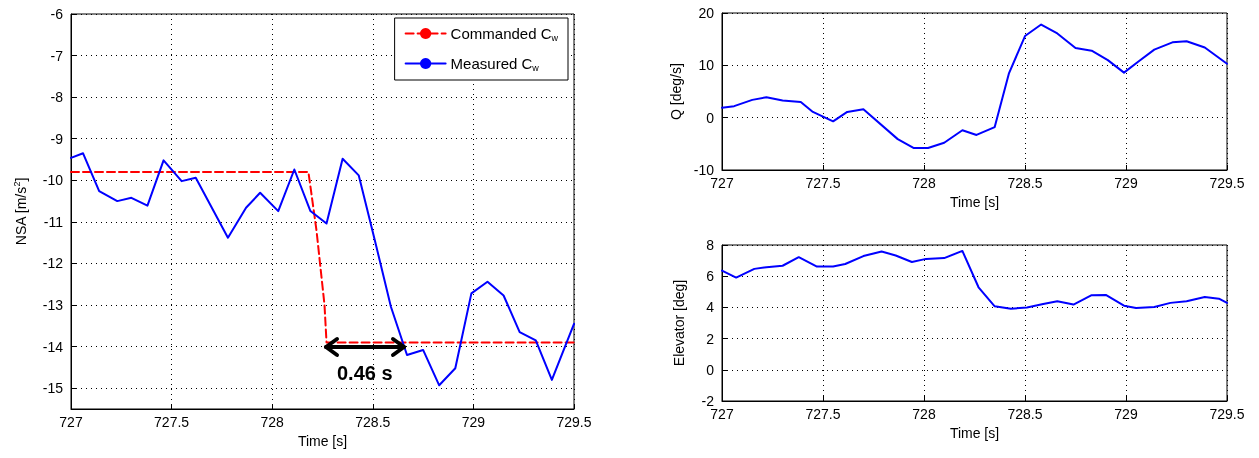 This screenshot has height=458, width=1259. What do you see at coordinates (53, 388) in the screenshot?
I see `y-tick-label: -15` at bounding box center [53, 388].